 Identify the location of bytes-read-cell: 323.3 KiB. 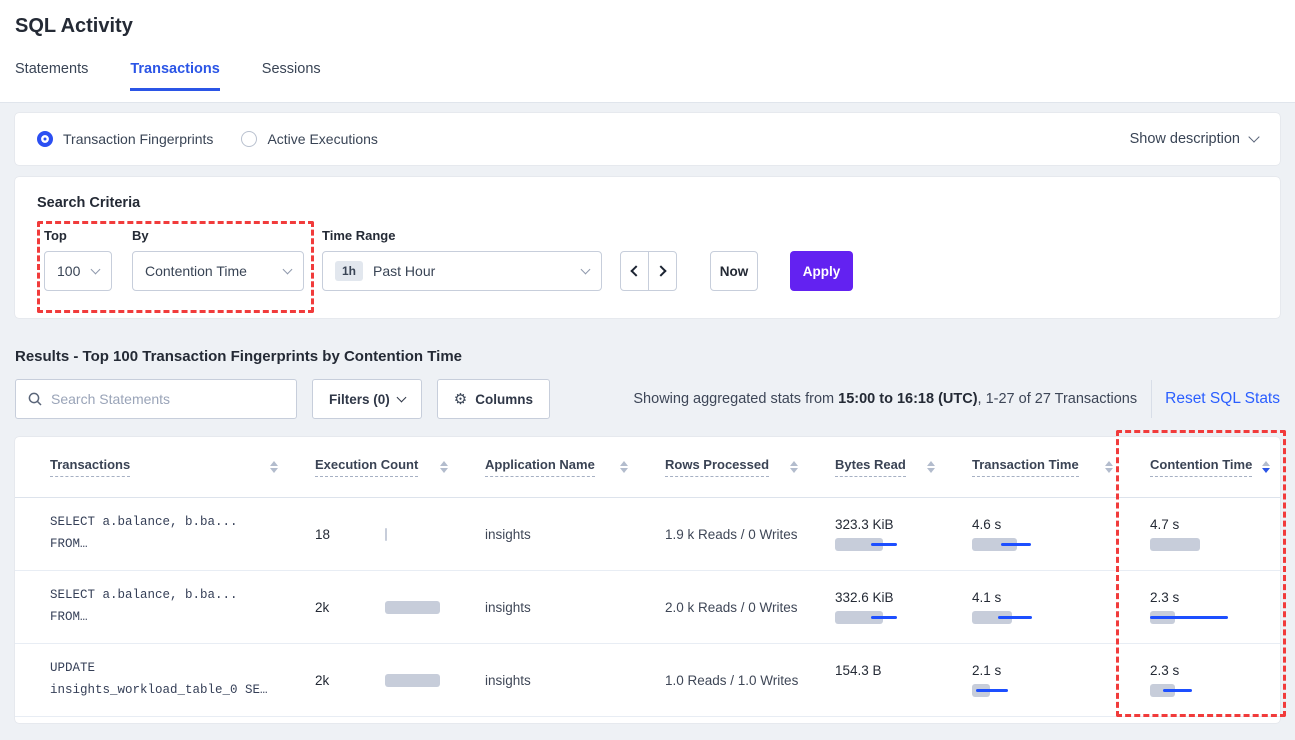
(888, 534).